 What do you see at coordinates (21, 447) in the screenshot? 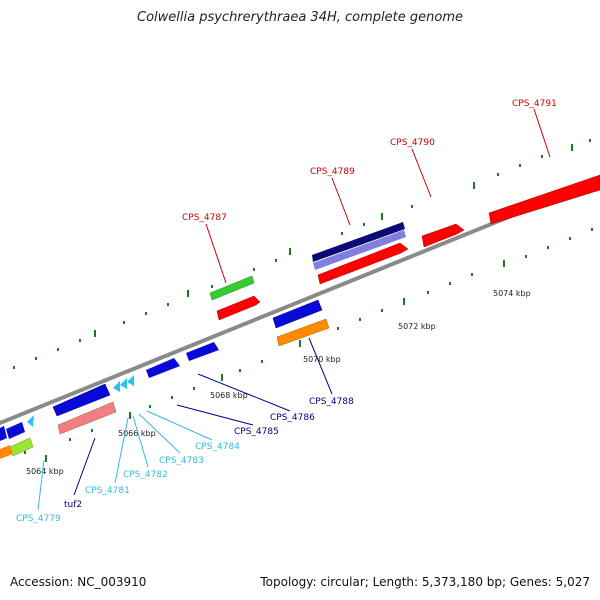
I see `gene-lime` at bounding box center [21, 447].